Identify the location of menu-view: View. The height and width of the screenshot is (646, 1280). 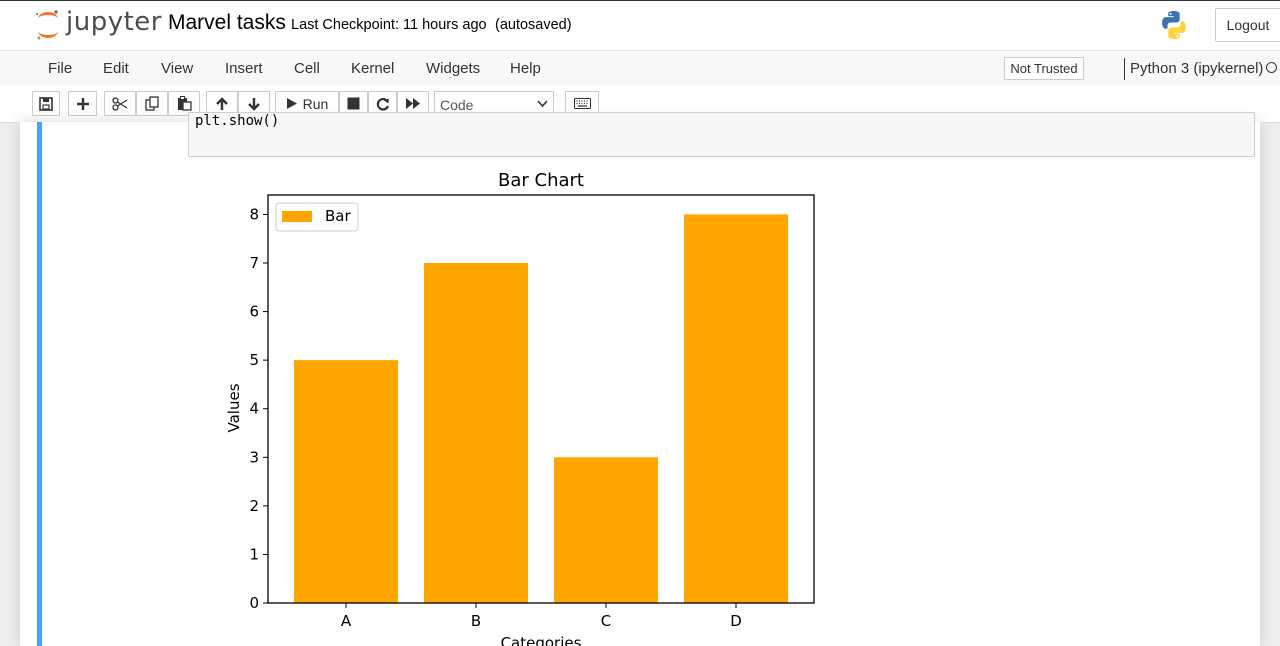
(177, 68).